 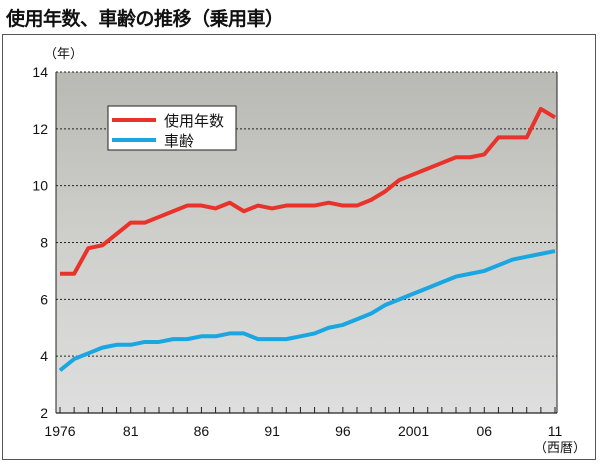 What do you see at coordinates (179, 141) in the screenshot?
I see `legend-label-vehicle-age: 車齢` at bounding box center [179, 141].